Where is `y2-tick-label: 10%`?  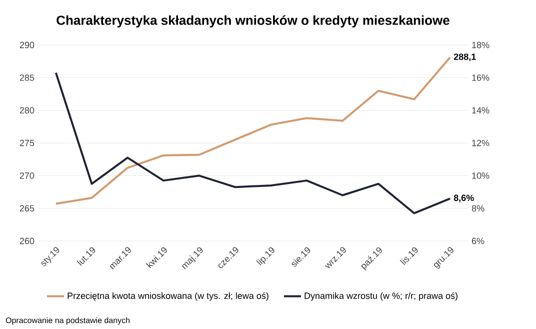
y2-tick-label: 10% is located at coordinates (481, 175).